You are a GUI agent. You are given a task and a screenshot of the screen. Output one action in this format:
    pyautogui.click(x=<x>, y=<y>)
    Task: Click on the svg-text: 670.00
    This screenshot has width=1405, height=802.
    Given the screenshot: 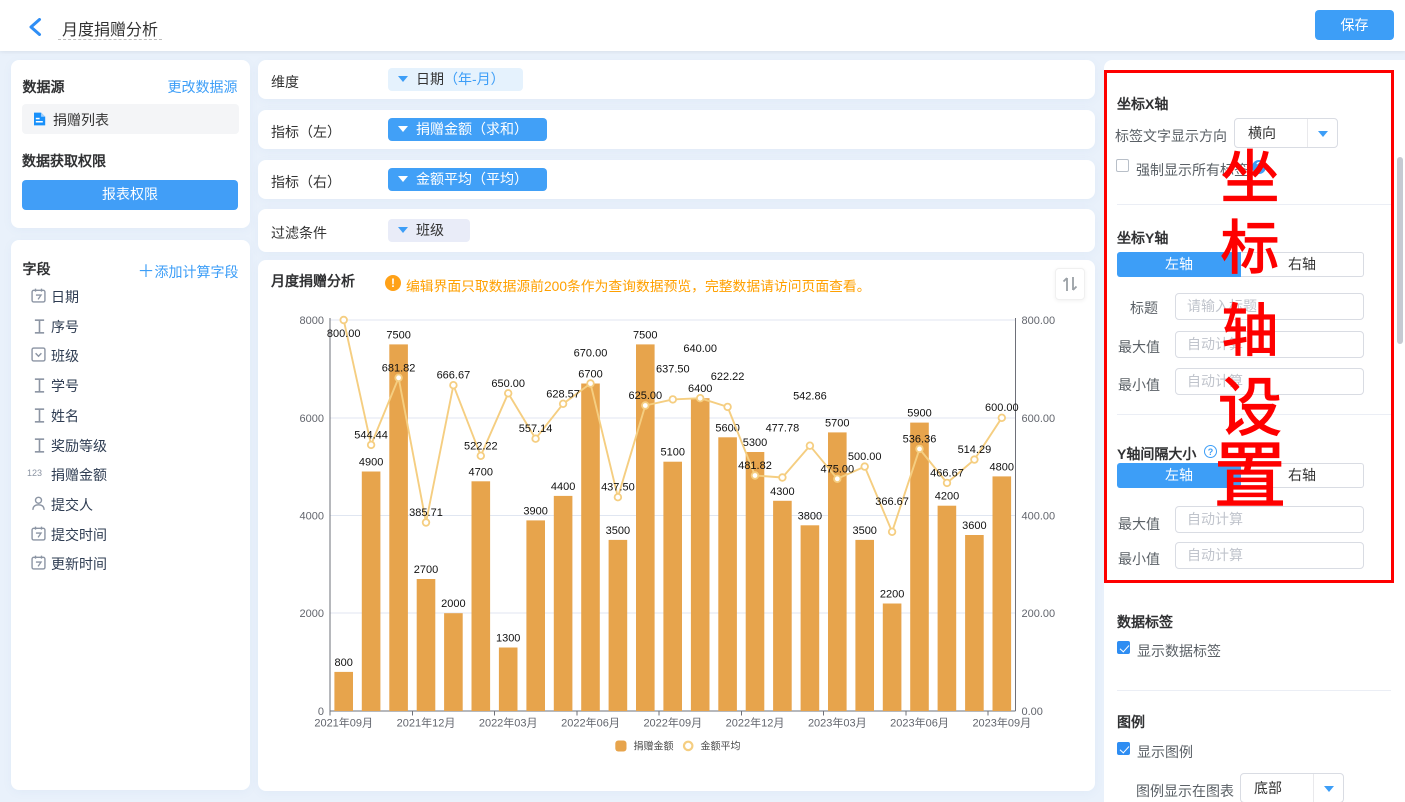 What is the action you would take?
    pyautogui.click(x=591, y=354)
    